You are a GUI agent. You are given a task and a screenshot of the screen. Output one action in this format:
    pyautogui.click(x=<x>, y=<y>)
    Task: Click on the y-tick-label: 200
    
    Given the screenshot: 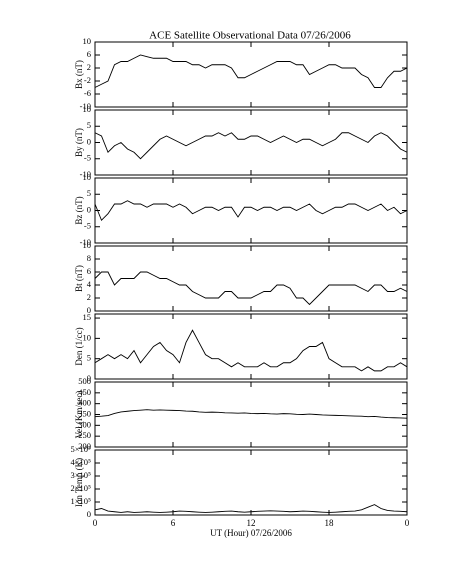 What is the action you would take?
    pyautogui.click(x=84, y=446)
    